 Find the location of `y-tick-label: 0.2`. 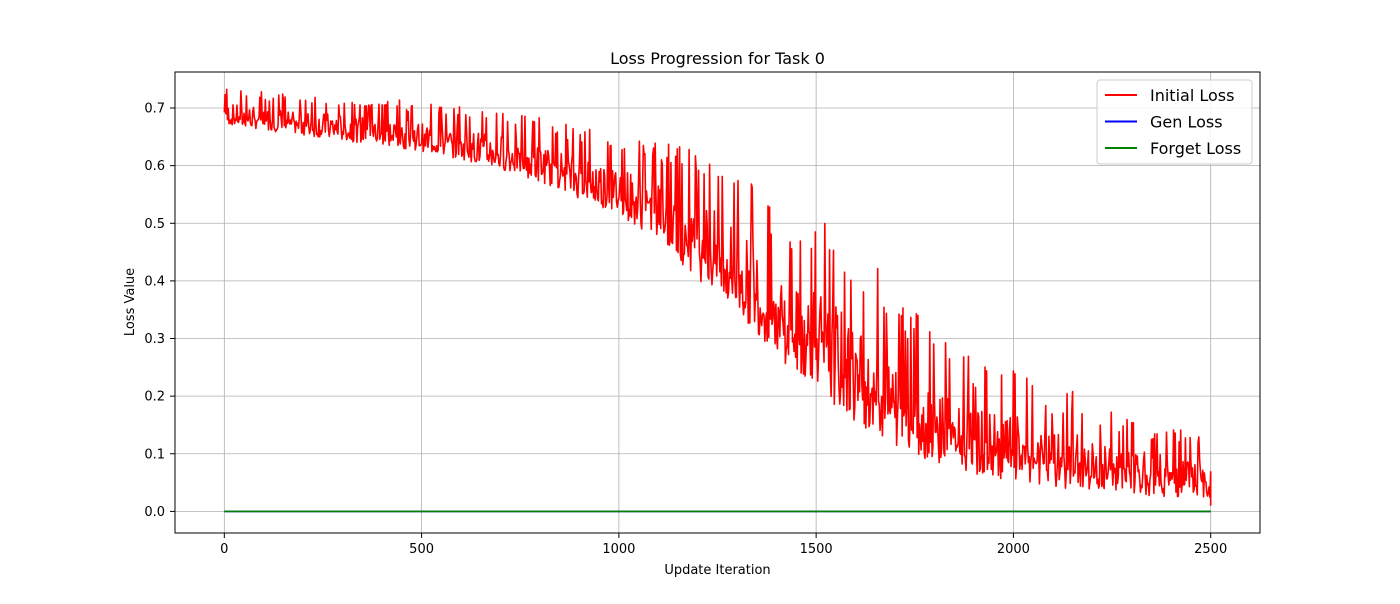

y-tick-label: 0.2 is located at coordinates (154, 397).